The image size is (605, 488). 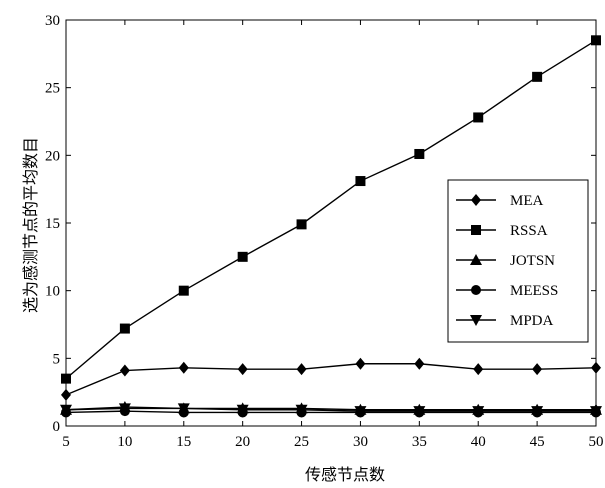 What do you see at coordinates (505, 261) in the screenshot?
I see `legend-item-jotsn: JOTSN` at bounding box center [505, 261].